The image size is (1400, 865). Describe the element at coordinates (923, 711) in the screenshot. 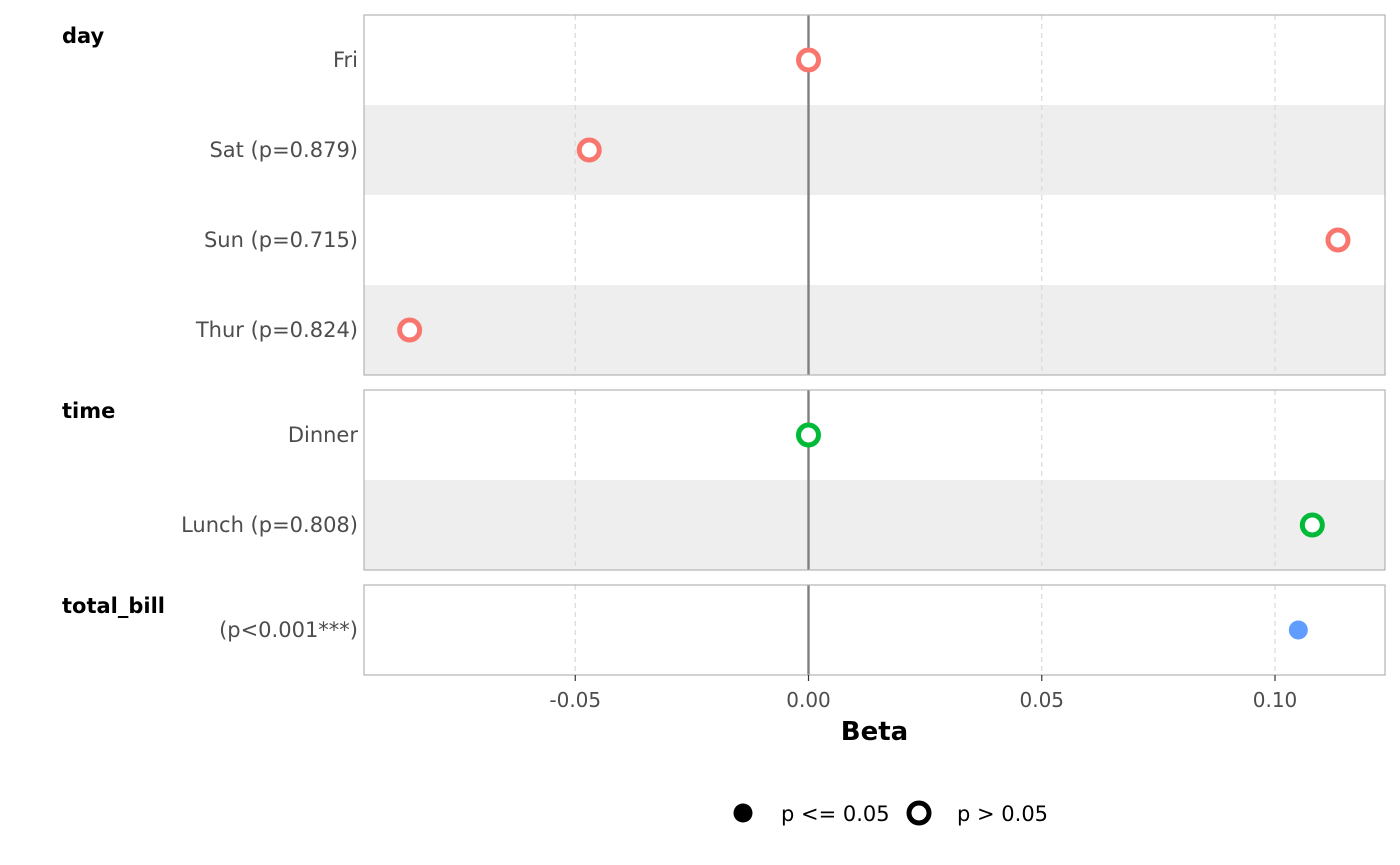

I see `x-axis: -0.05 0.00 0.05 0.10 Beta` at that location.